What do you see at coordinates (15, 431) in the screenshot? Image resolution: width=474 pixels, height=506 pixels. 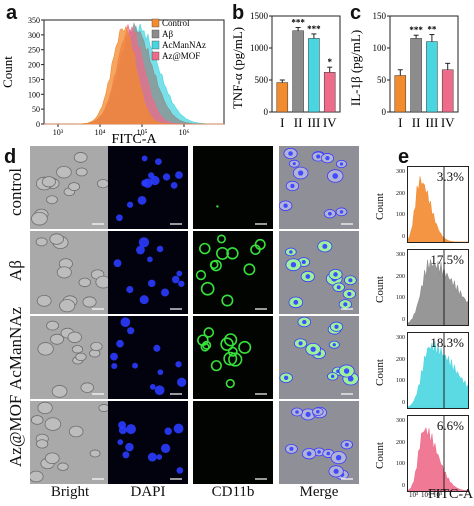 I see `panel-d-row-label: Az@MOF` at bounding box center [15, 431].